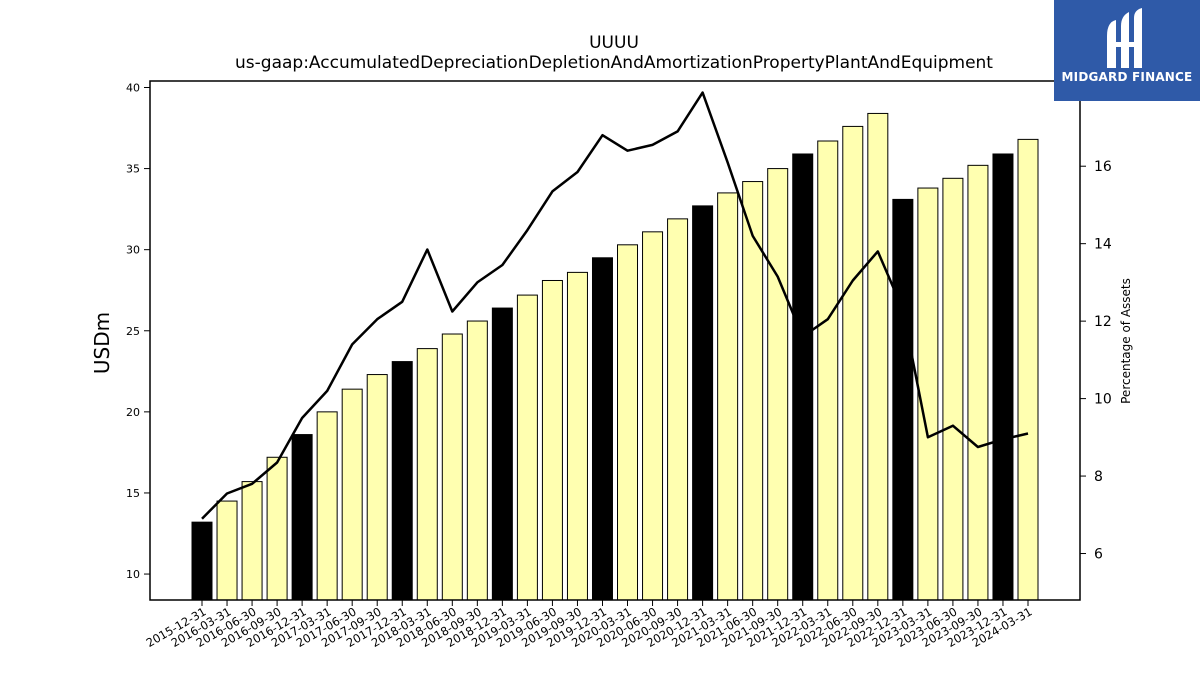 This screenshot has width=1200, height=675. Describe the element at coordinates (1103, 245) in the screenshot. I see `y2-tick-label-14: 14` at that location.